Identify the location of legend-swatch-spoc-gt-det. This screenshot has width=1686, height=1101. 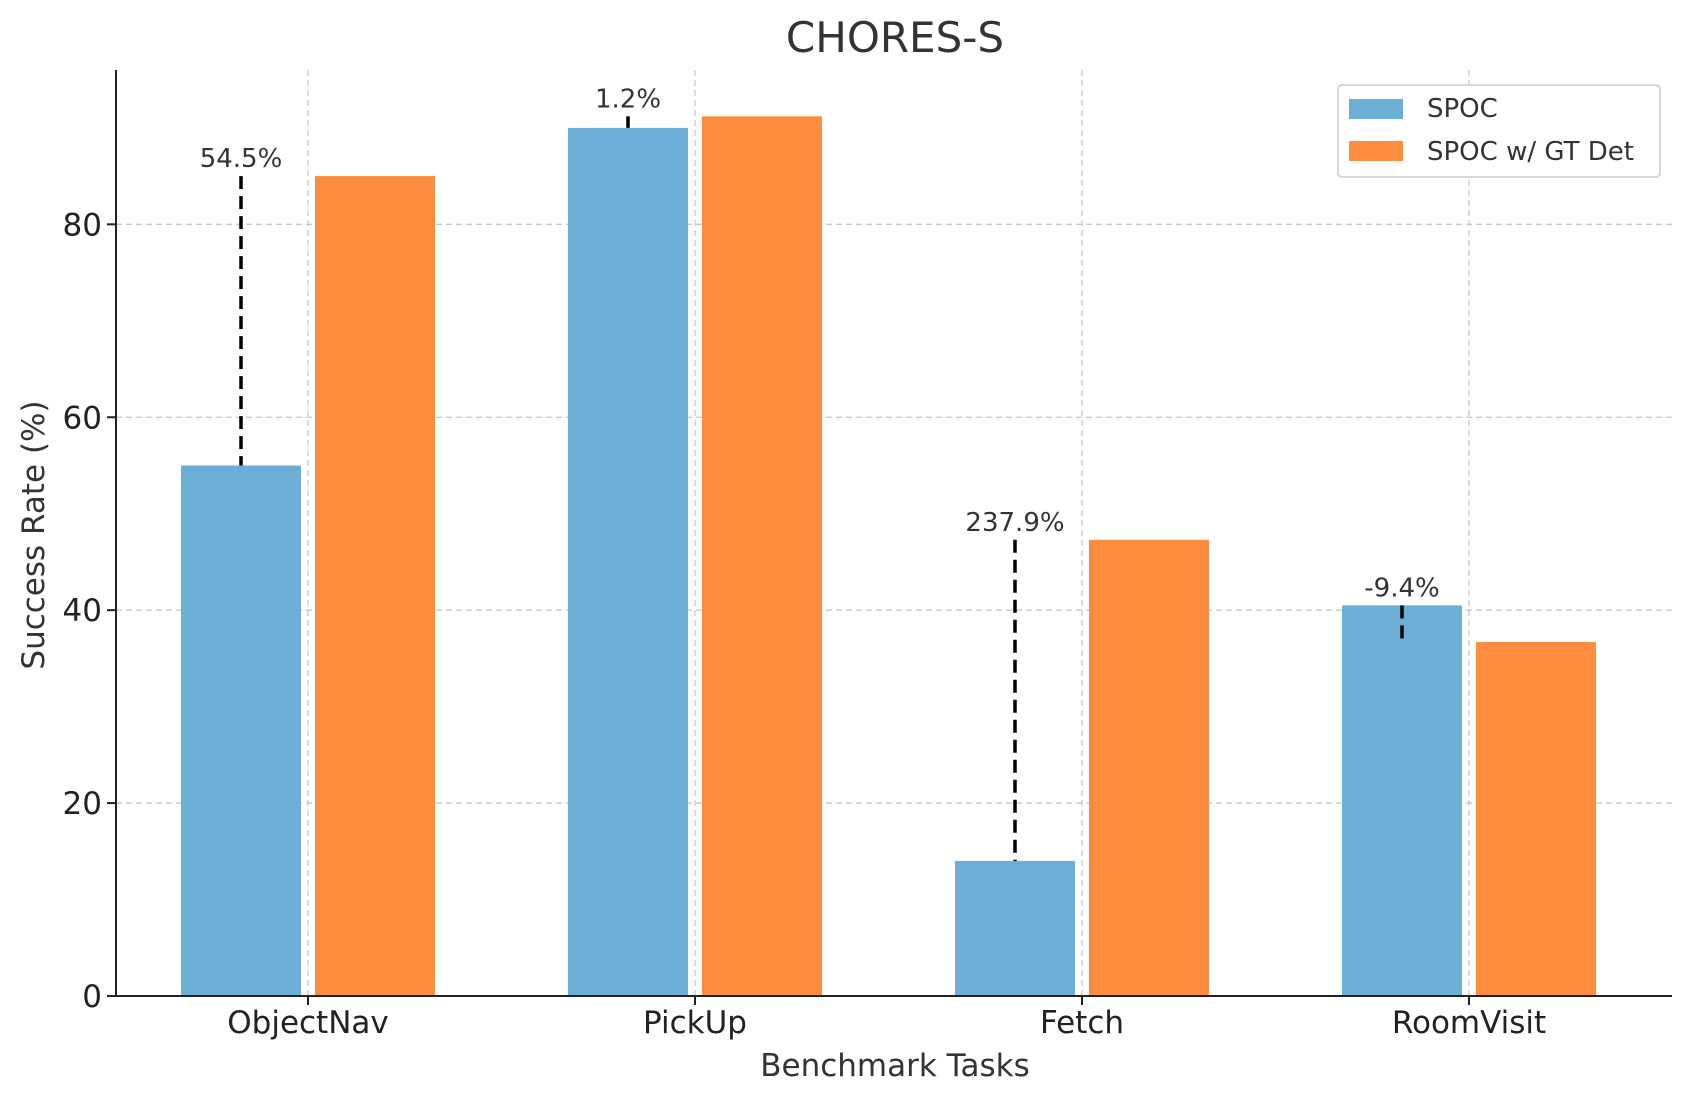
(1376, 151).